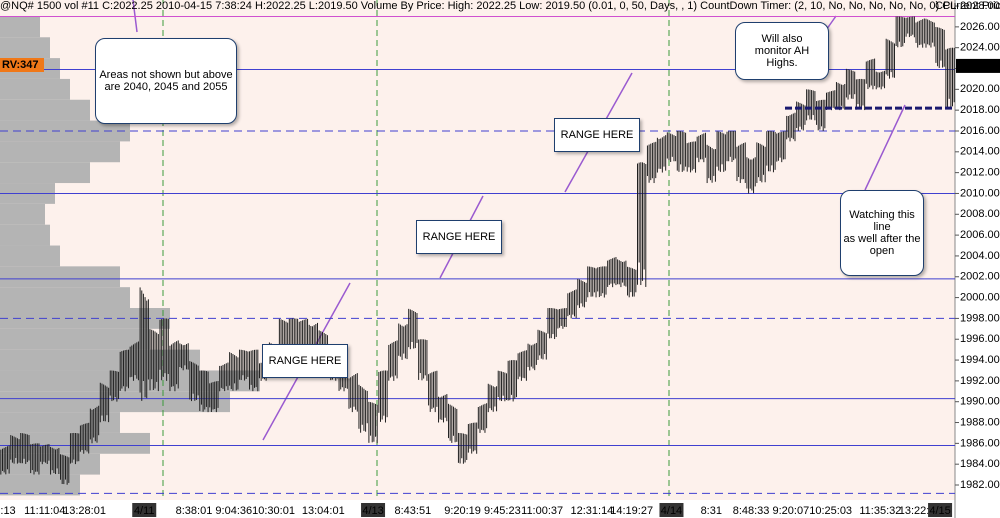 This screenshot has width=1000, height=518. I want to click on y-tick-label: 1988.00, so click(980, 422).